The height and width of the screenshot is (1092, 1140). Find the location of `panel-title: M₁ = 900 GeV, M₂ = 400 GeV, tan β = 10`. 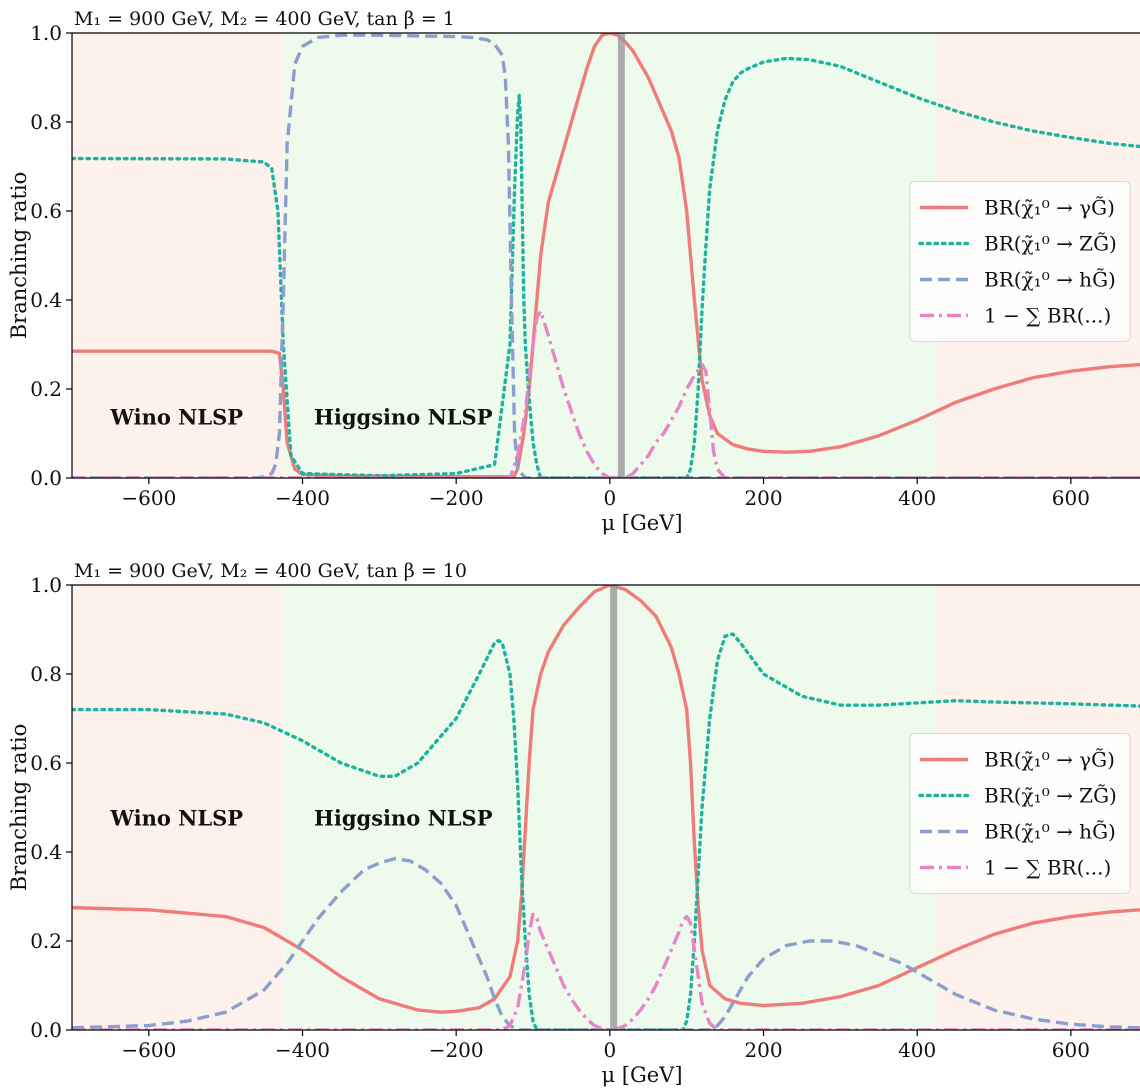

panel-title: M₁ = 900 GeV, M₂ = 400 GeV, tan β = 10 is located at coordinates (270, 571).